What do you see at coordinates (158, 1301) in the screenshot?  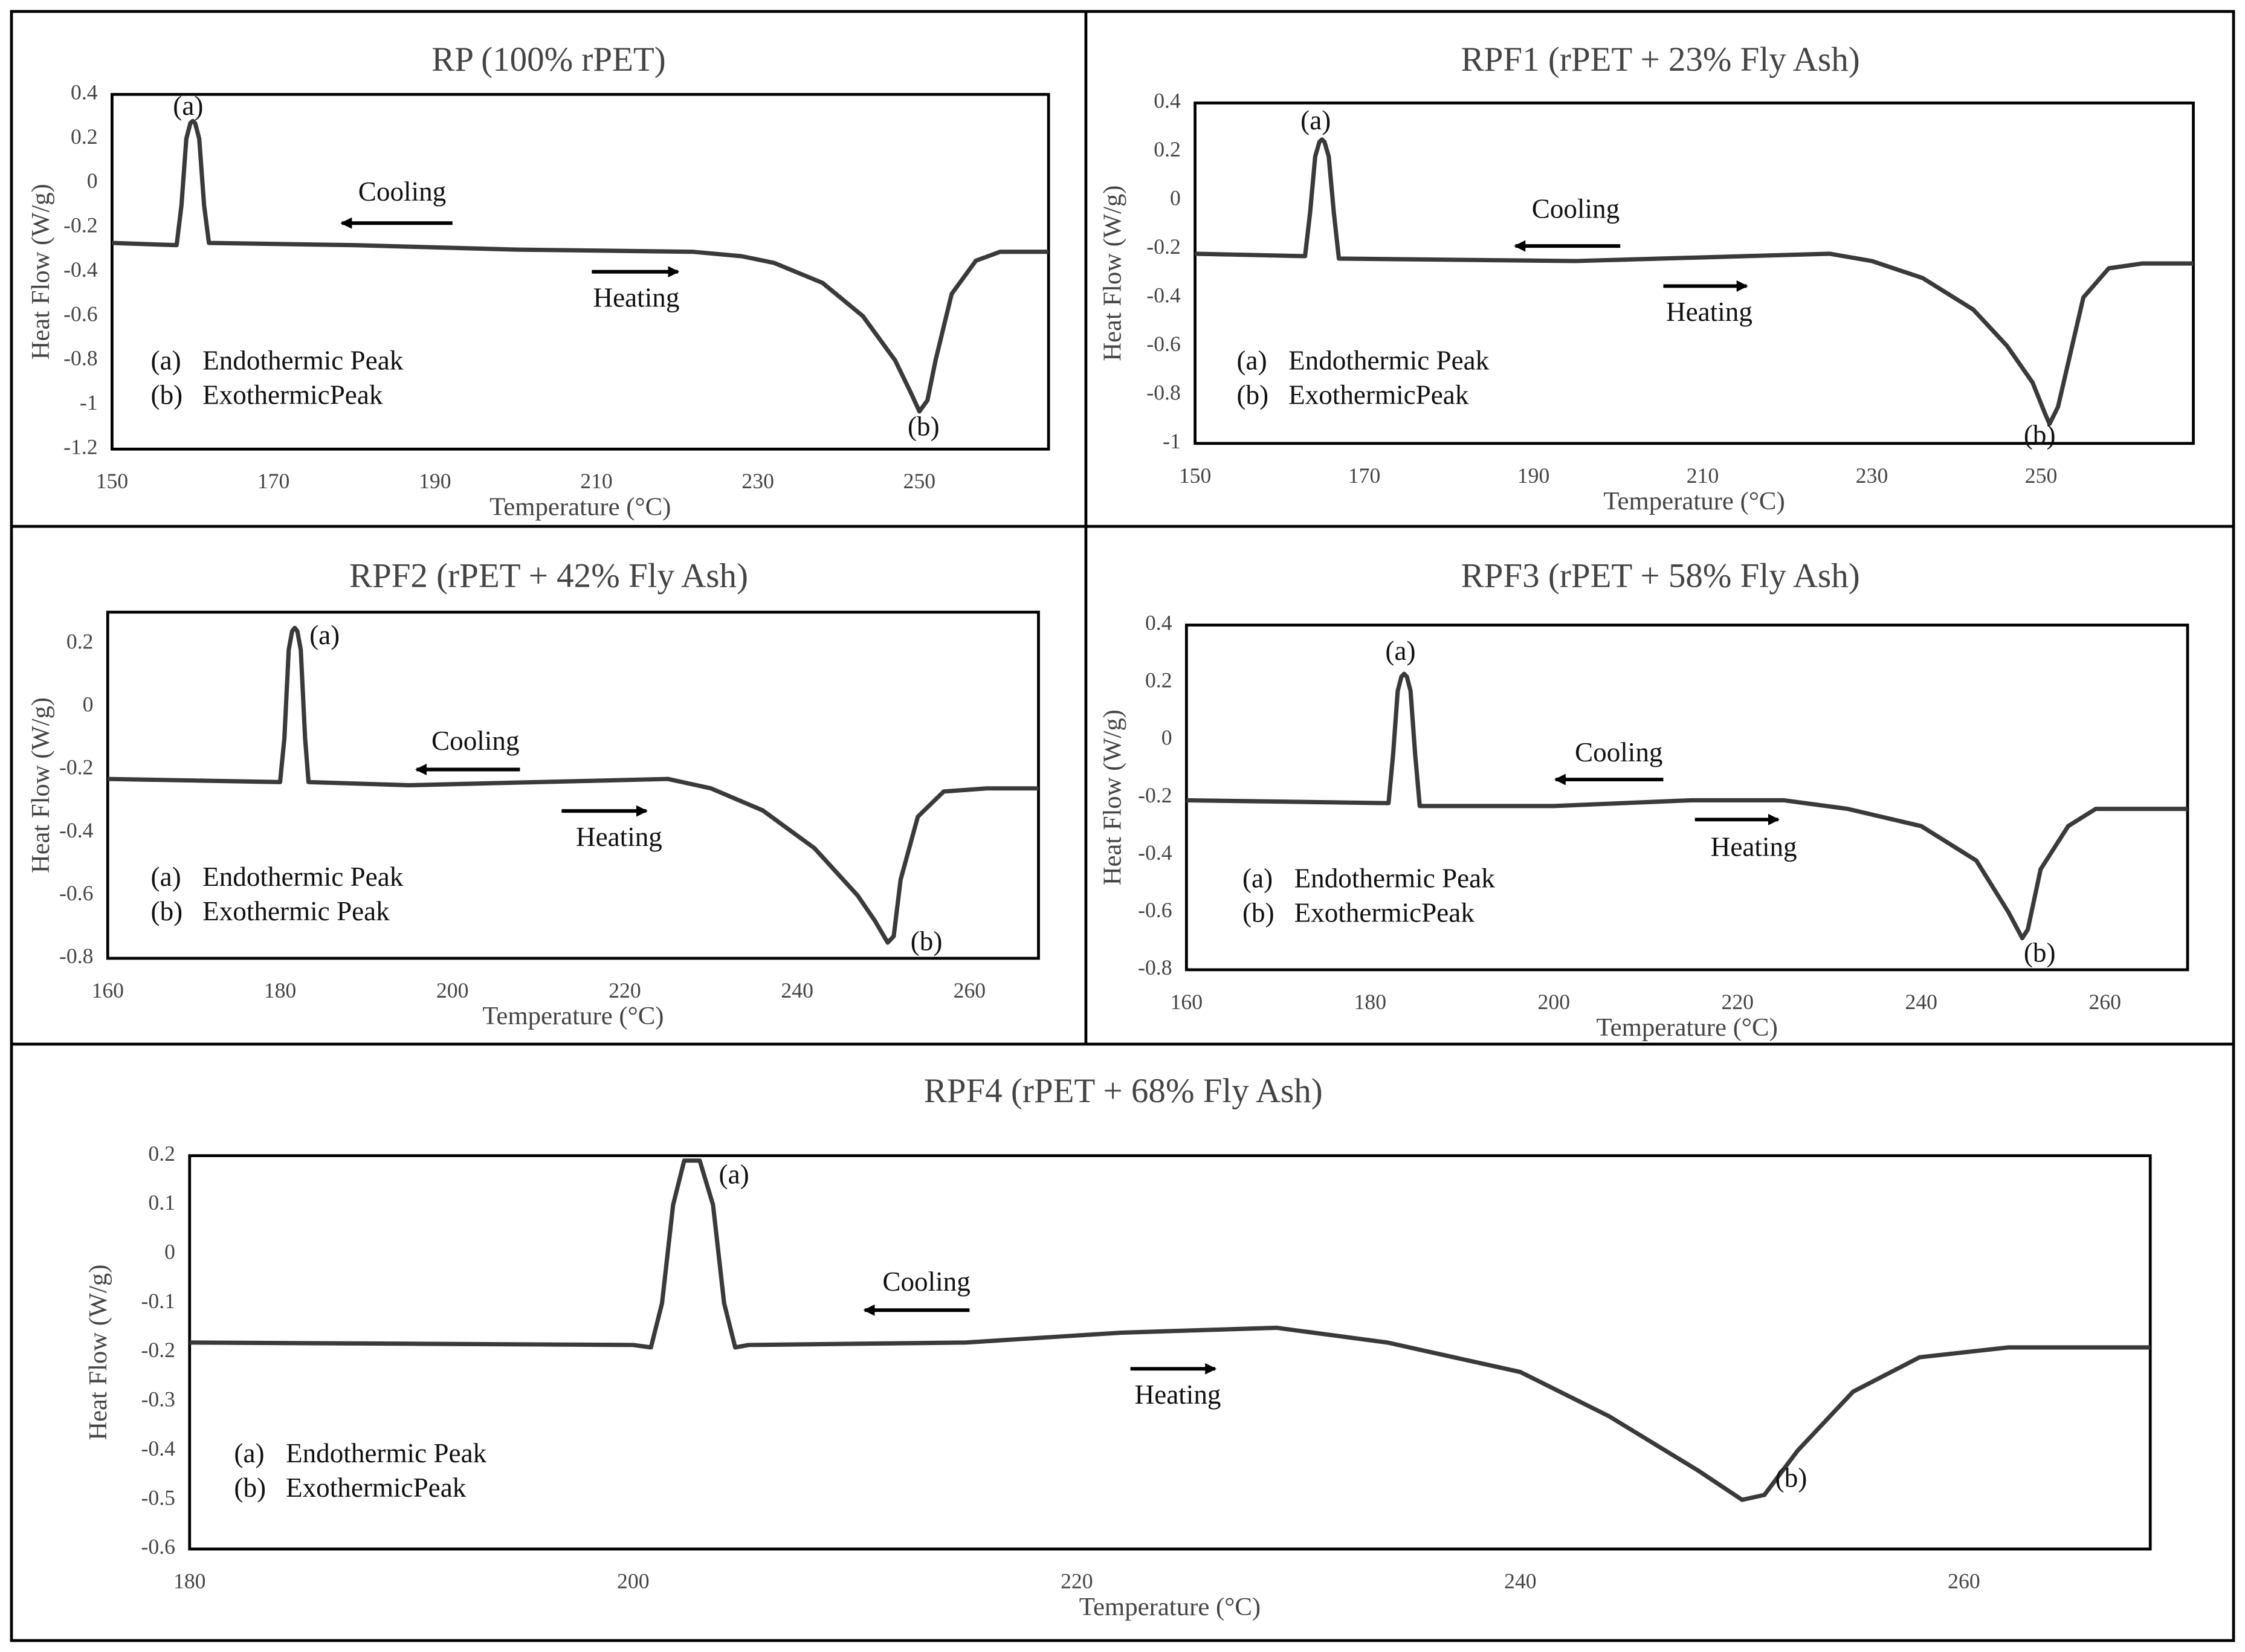 I see `y-tick-label: -0.1` at bounding box center [158, 1301].